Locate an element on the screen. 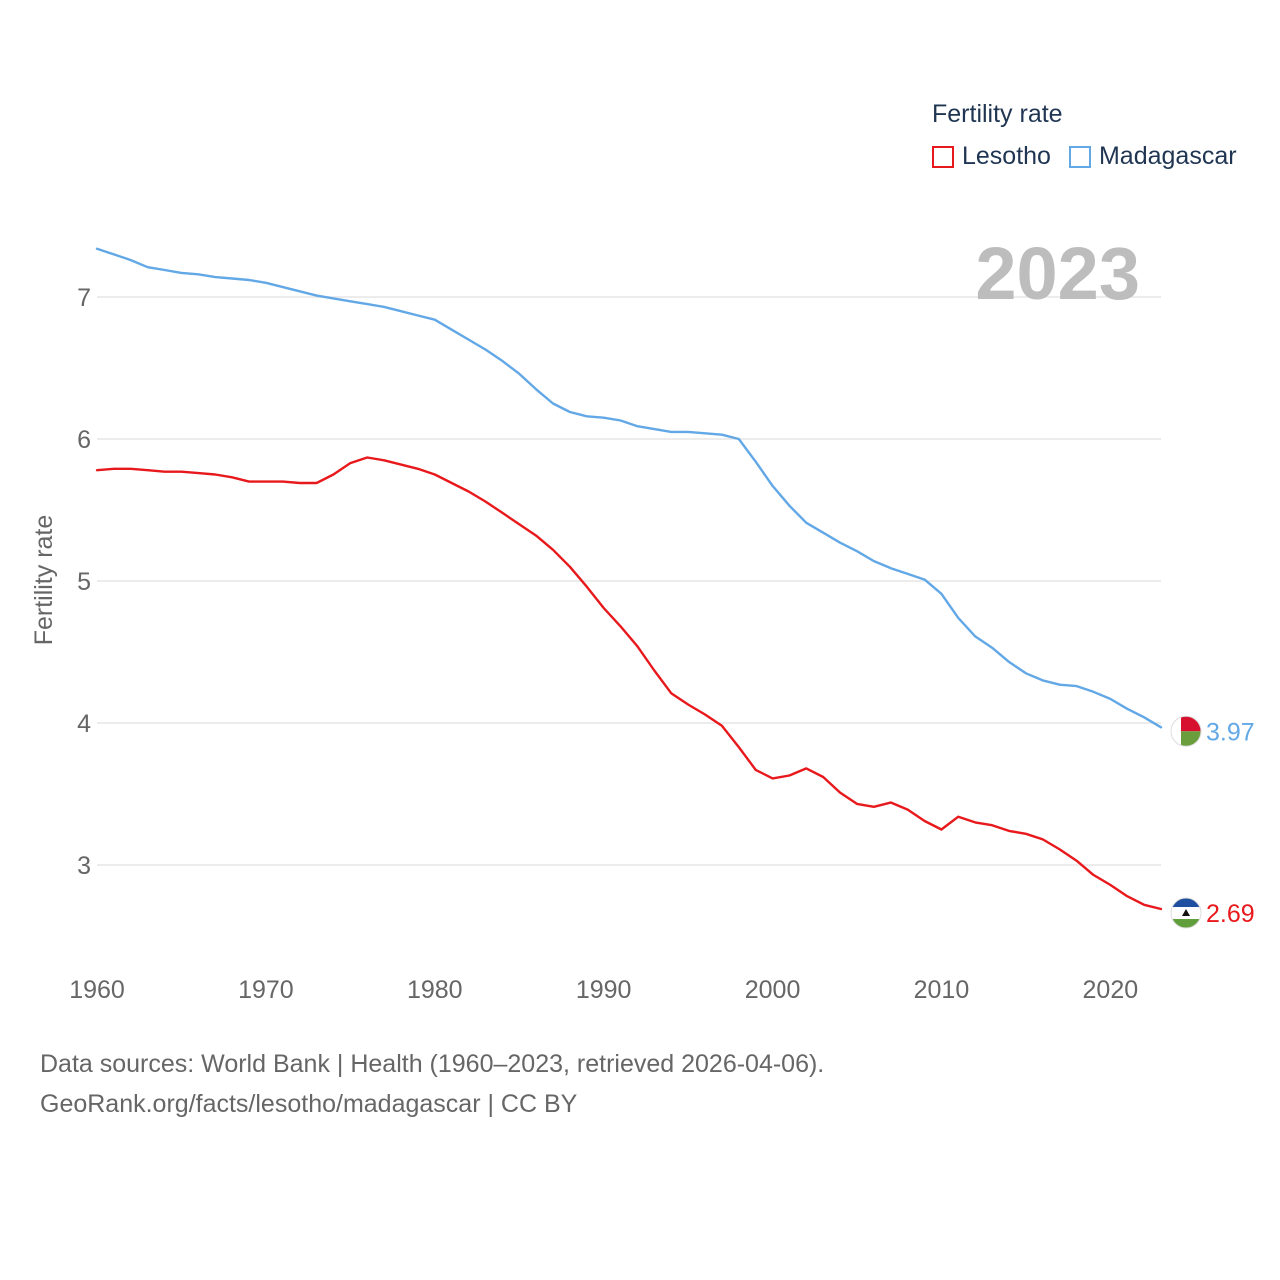  legend-item-madagascar: Madagascar is located at coordinates (1152, 156).